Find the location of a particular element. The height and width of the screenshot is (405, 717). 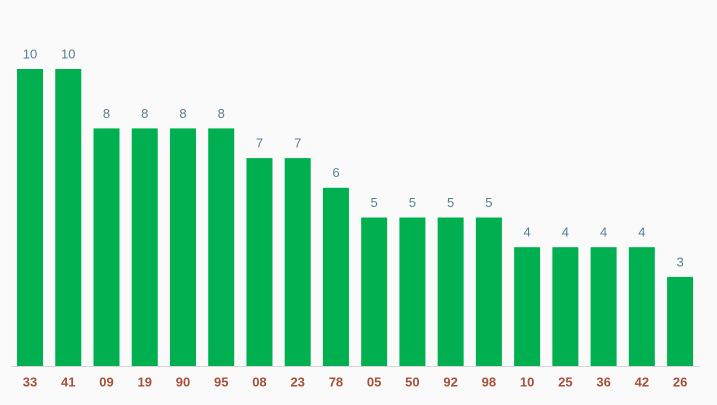

x-tick-label: 78 is located at coordinates (336, 381).